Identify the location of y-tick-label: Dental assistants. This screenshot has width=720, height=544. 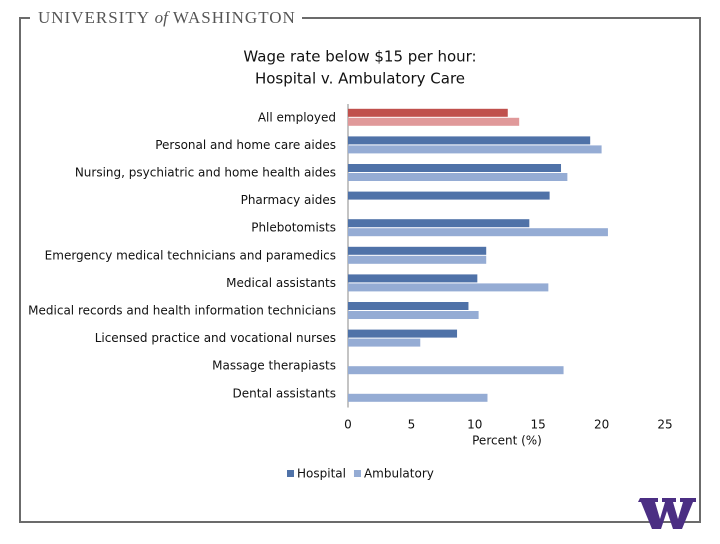
(285, 393).